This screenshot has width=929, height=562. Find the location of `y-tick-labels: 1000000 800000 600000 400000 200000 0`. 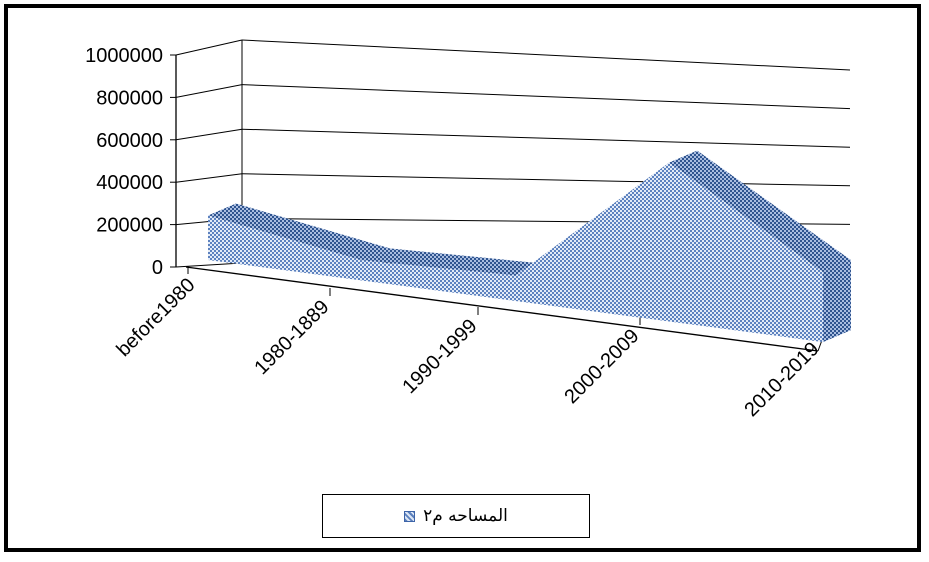

y-tick-labels: 1000000 800000 600000 400000 200000 0 is located at coordinates (124, 162).